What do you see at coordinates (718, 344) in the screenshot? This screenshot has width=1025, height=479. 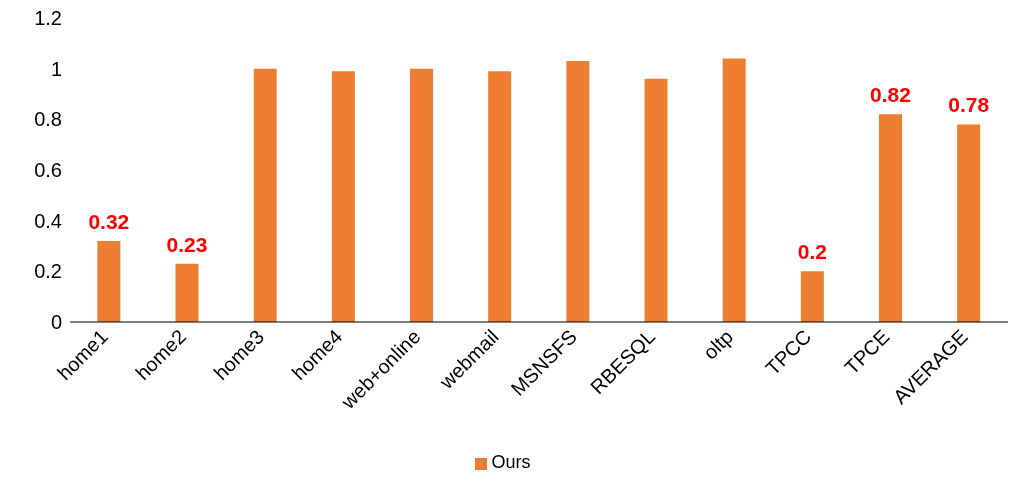 I see `x-tick-label: oltp` at bounding box center [718, 344].